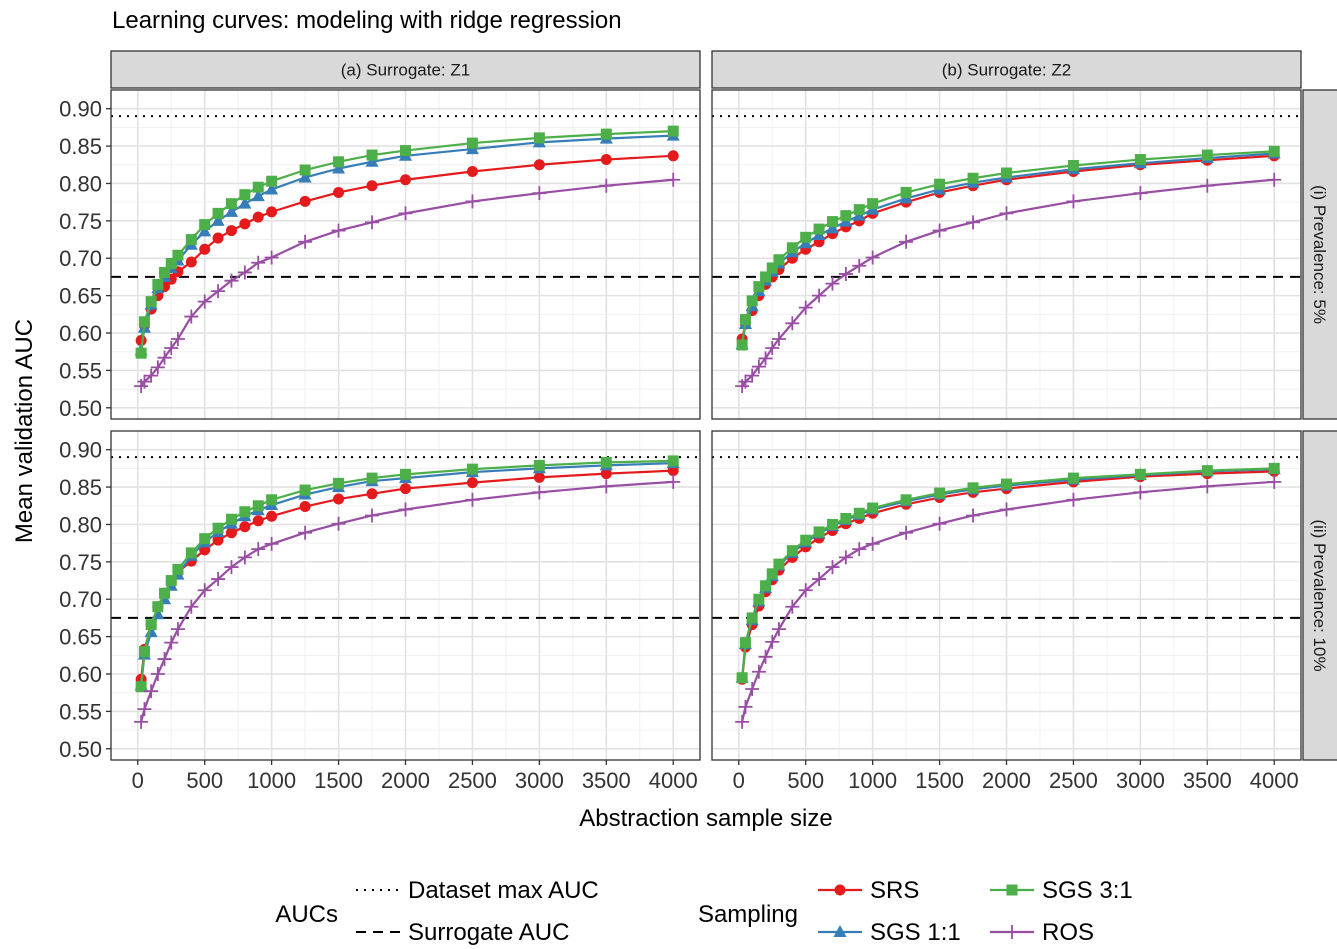  Describe the element at coordinates (80, 258) in the screenshot. I see `y-tick-label: 0.70` at that location.